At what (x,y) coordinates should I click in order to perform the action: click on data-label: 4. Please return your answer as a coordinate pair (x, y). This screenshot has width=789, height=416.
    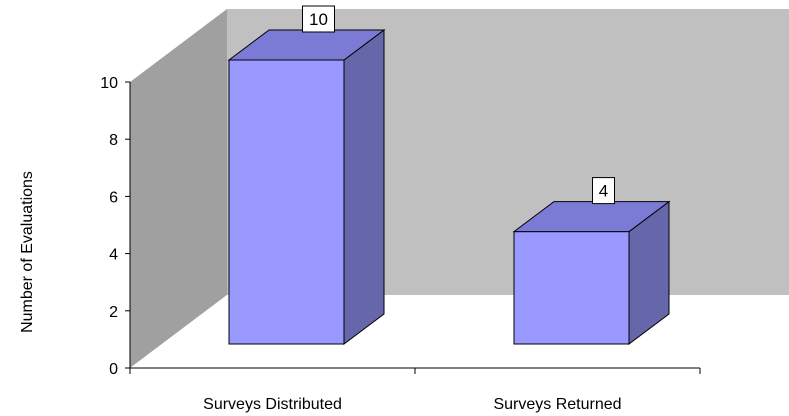
    Looking at the image, I should click on (603, 191).